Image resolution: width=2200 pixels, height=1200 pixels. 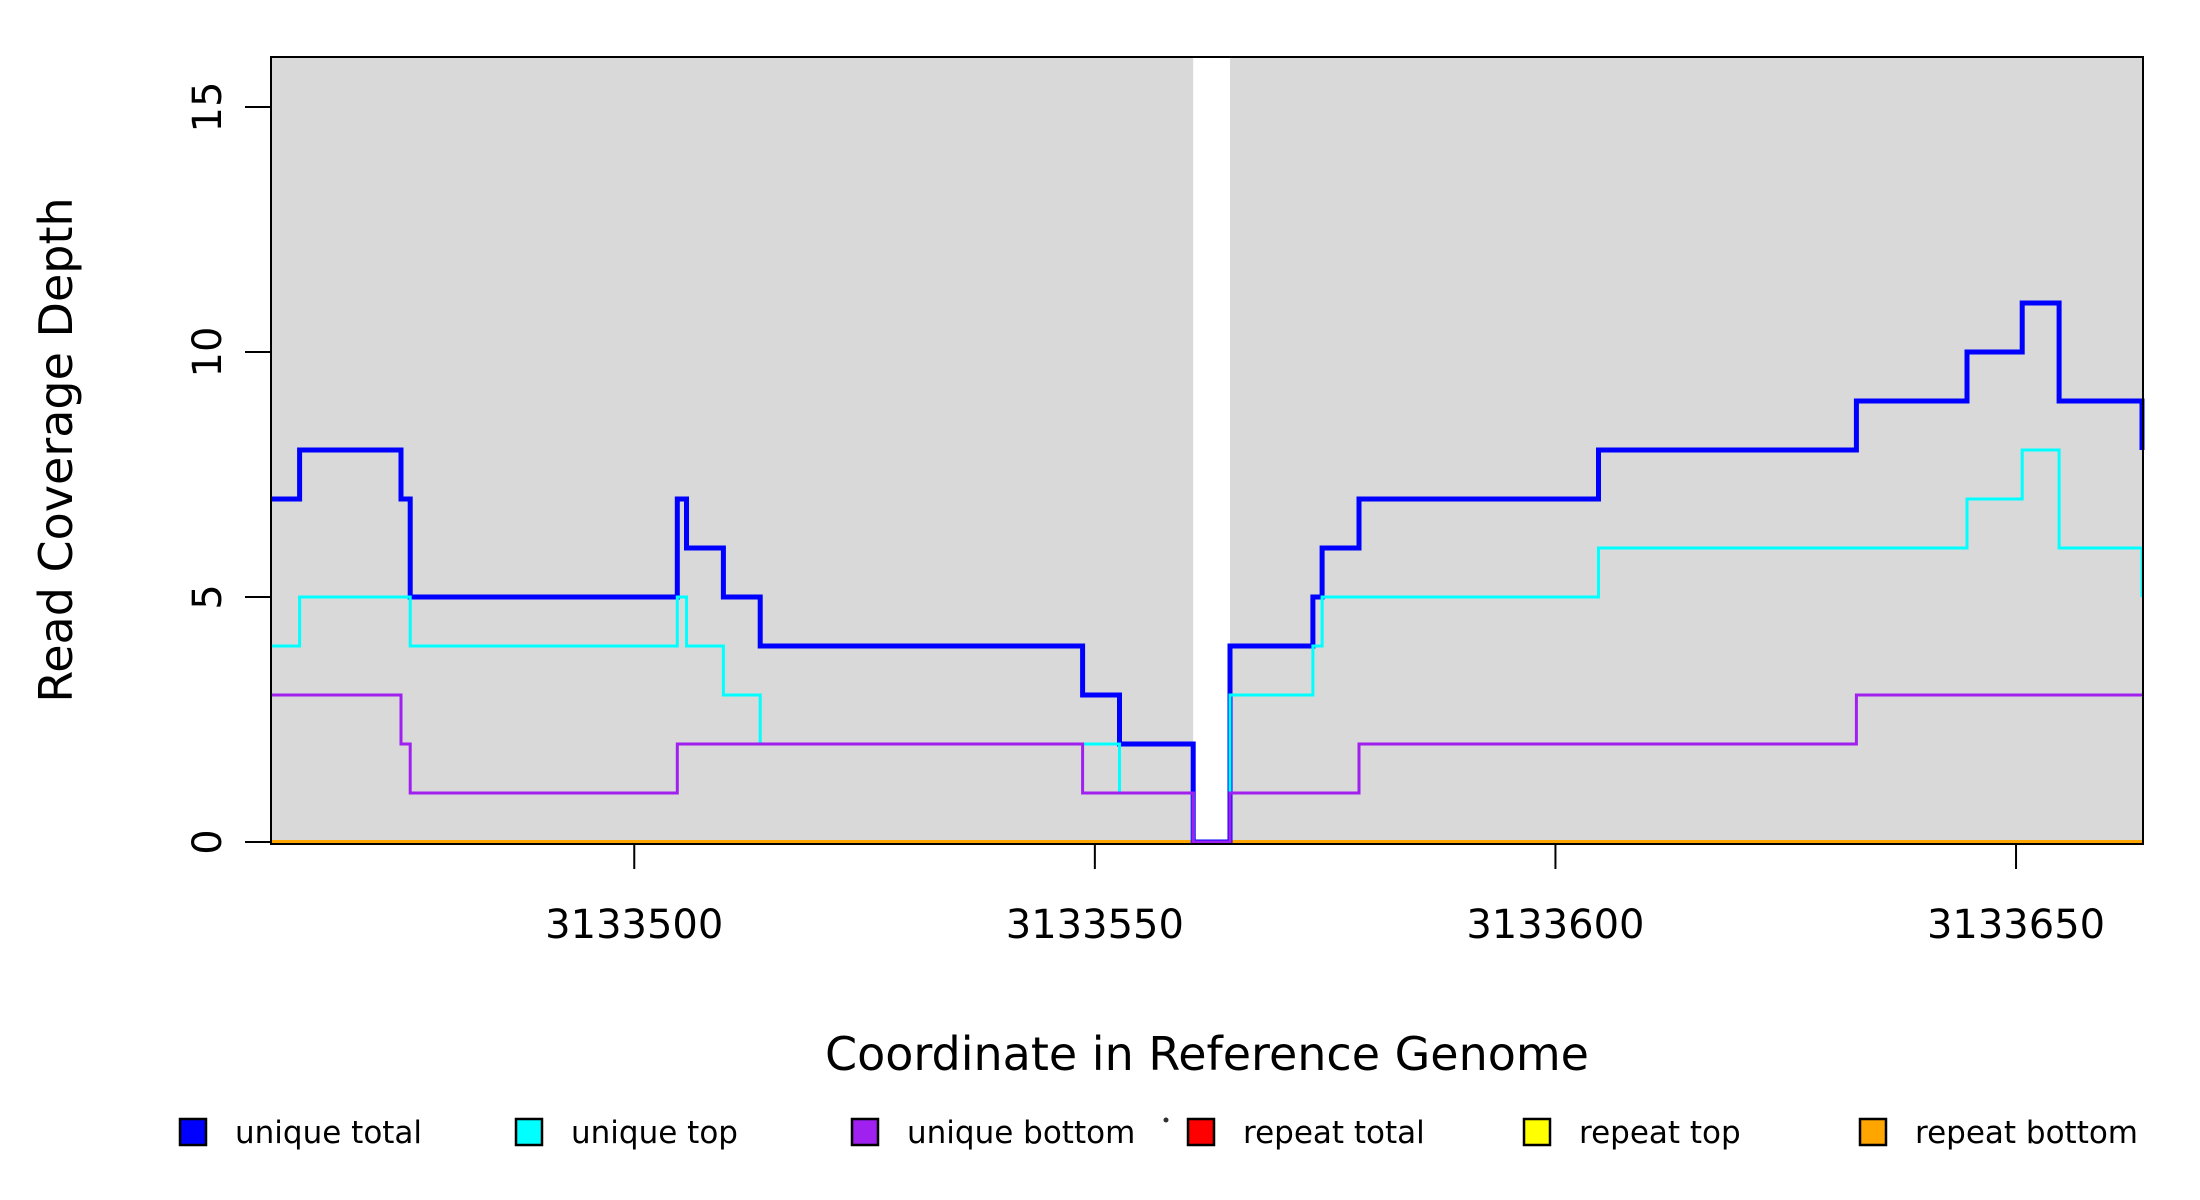 I want to click on legend-item: unique total, so click(x=300, y=1133).